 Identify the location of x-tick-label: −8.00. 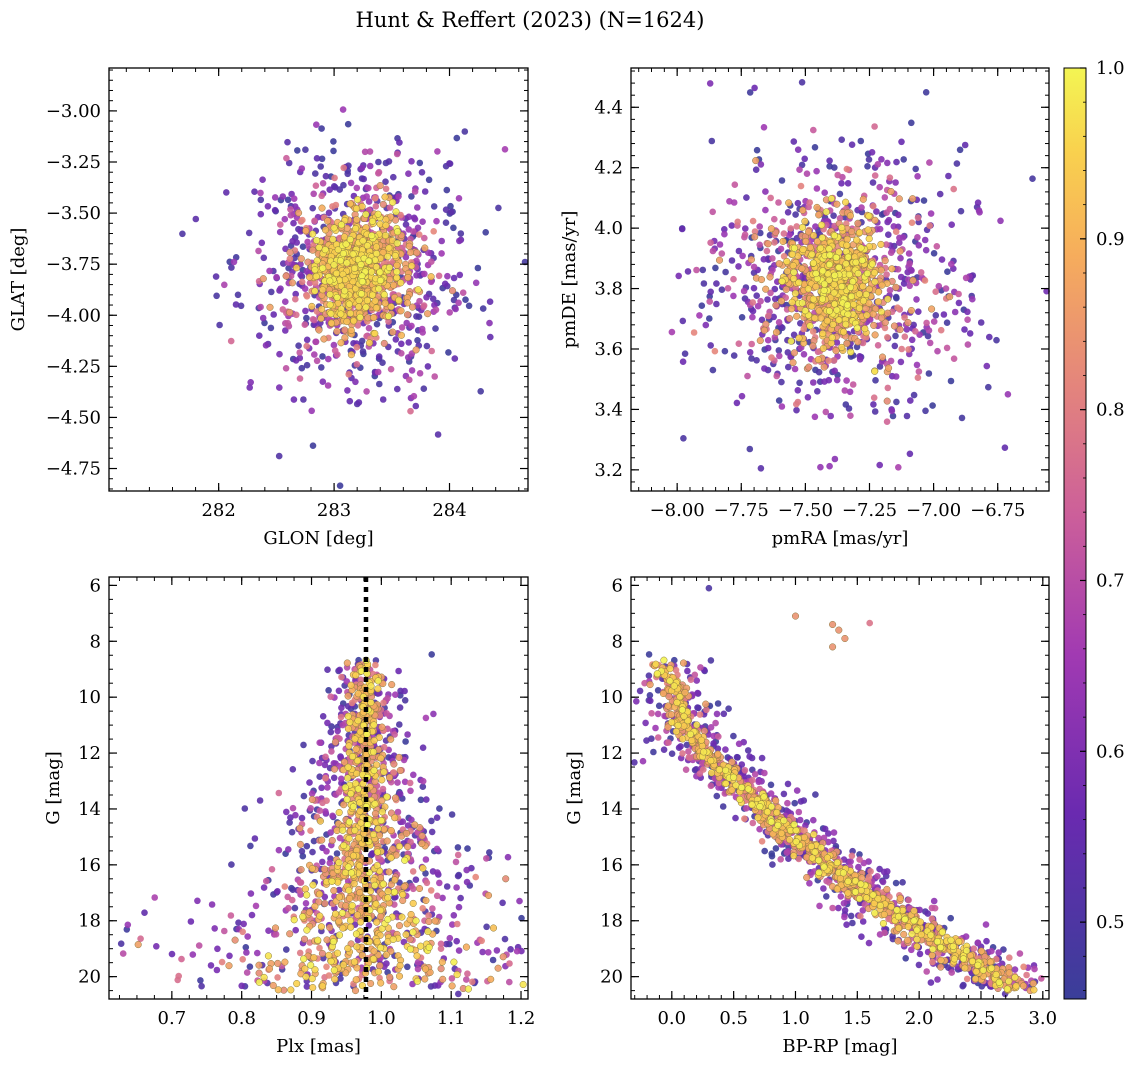
(677, 510).